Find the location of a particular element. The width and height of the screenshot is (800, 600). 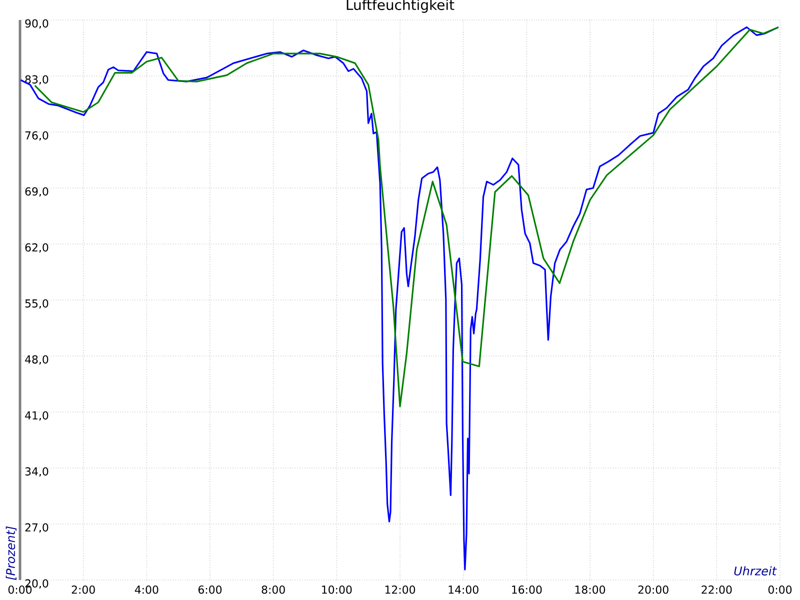

x-tick-label: 4:00 is located at coordinates (146, 590).